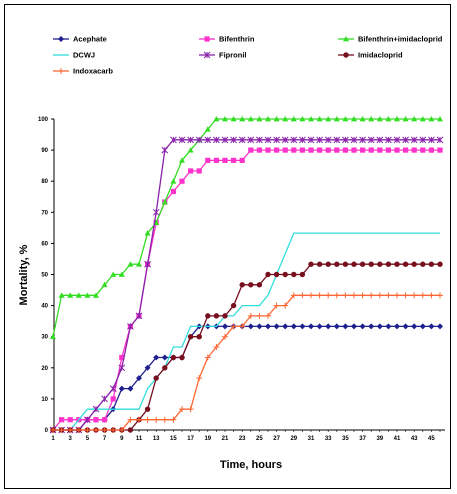 The width and height of the screenshot is (457, 494). I want to click on legend-label: Acephate, so click(90, 39).